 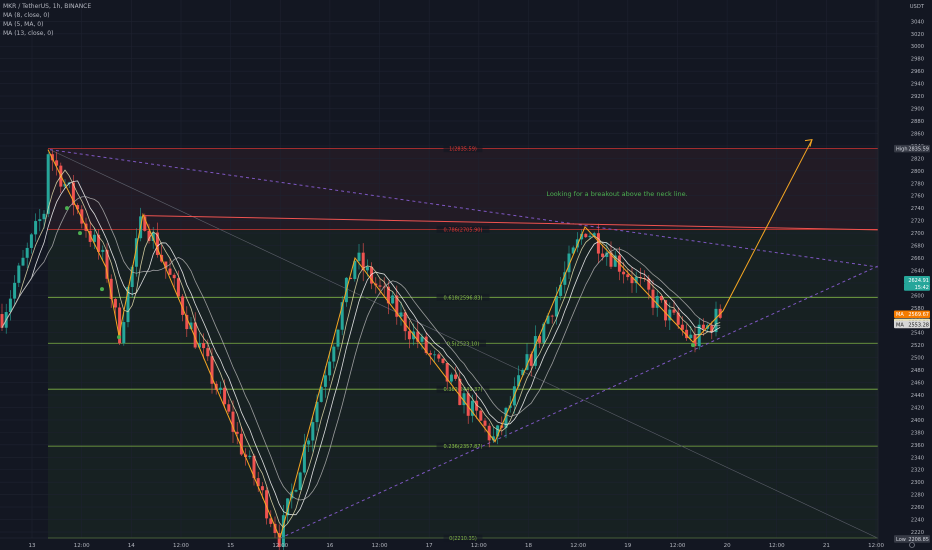 What do you see at coordinates (463, 344) in the screenshot?
I see `fib-label: 0.5(2523.10)` at bounding box center [463, 344].